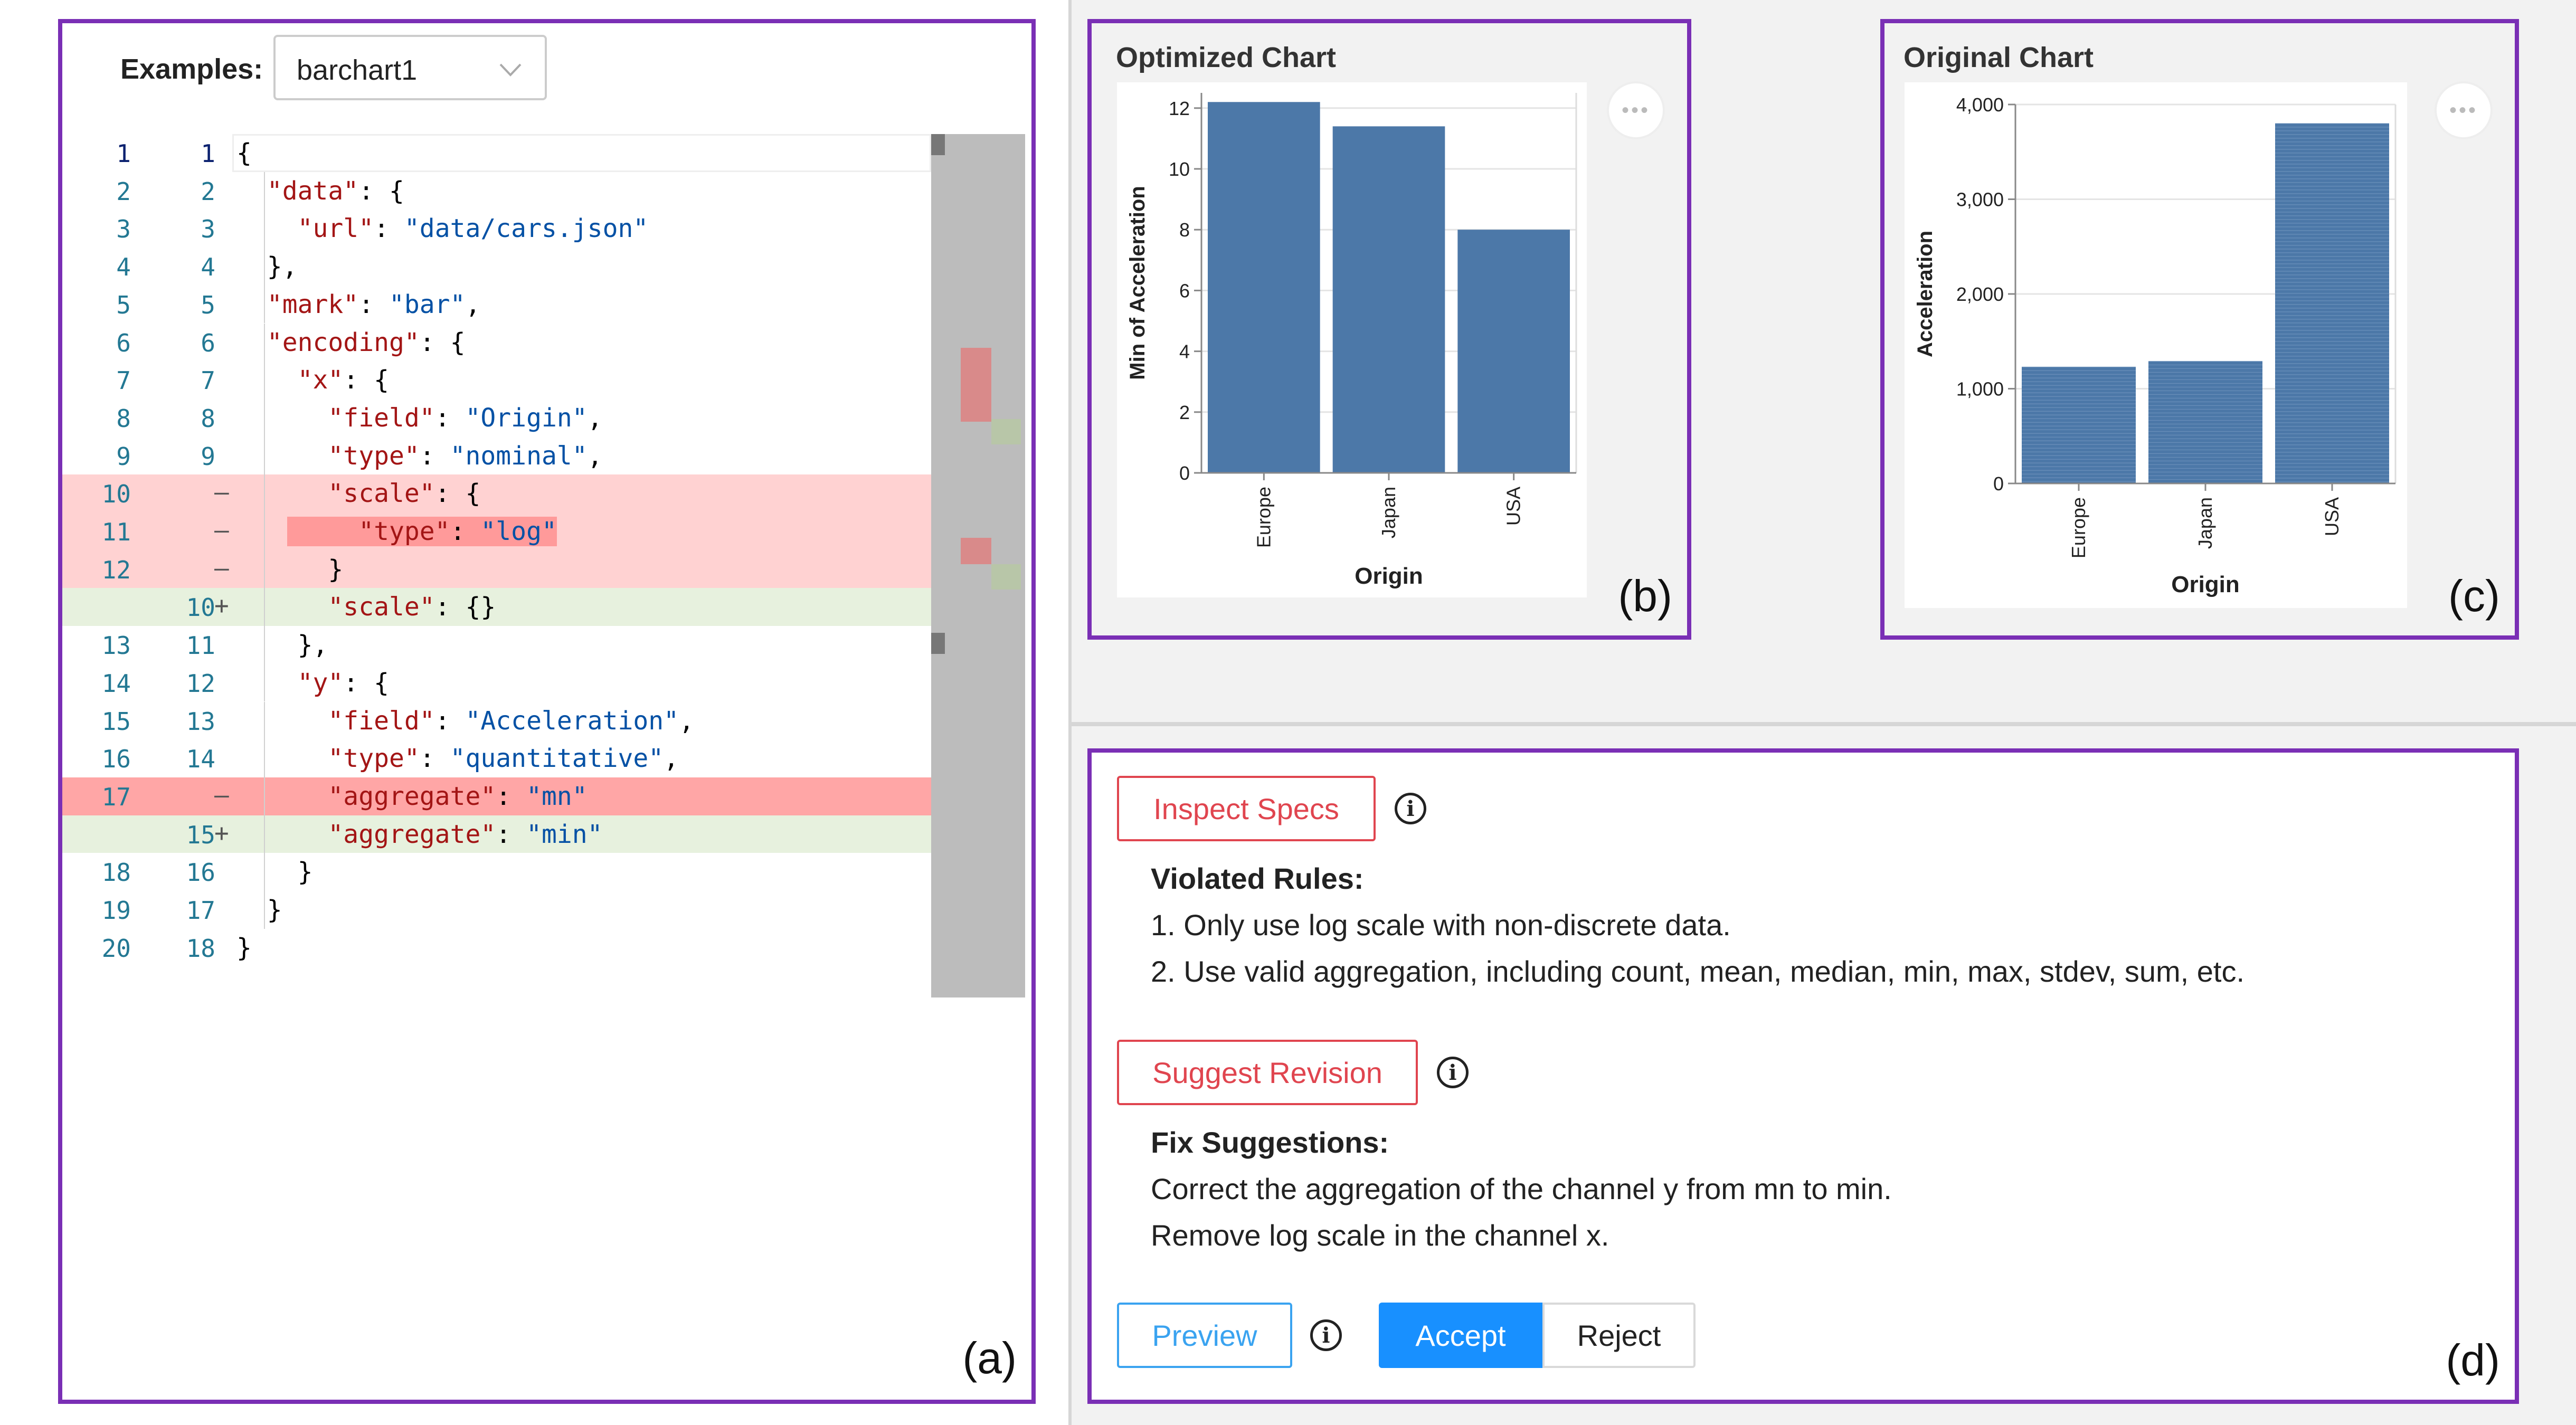  What do you see at coordinates (496, 380) in the screenshot?
I see `code-line: 7 7 "x": {` at bounding box center [496, 380].